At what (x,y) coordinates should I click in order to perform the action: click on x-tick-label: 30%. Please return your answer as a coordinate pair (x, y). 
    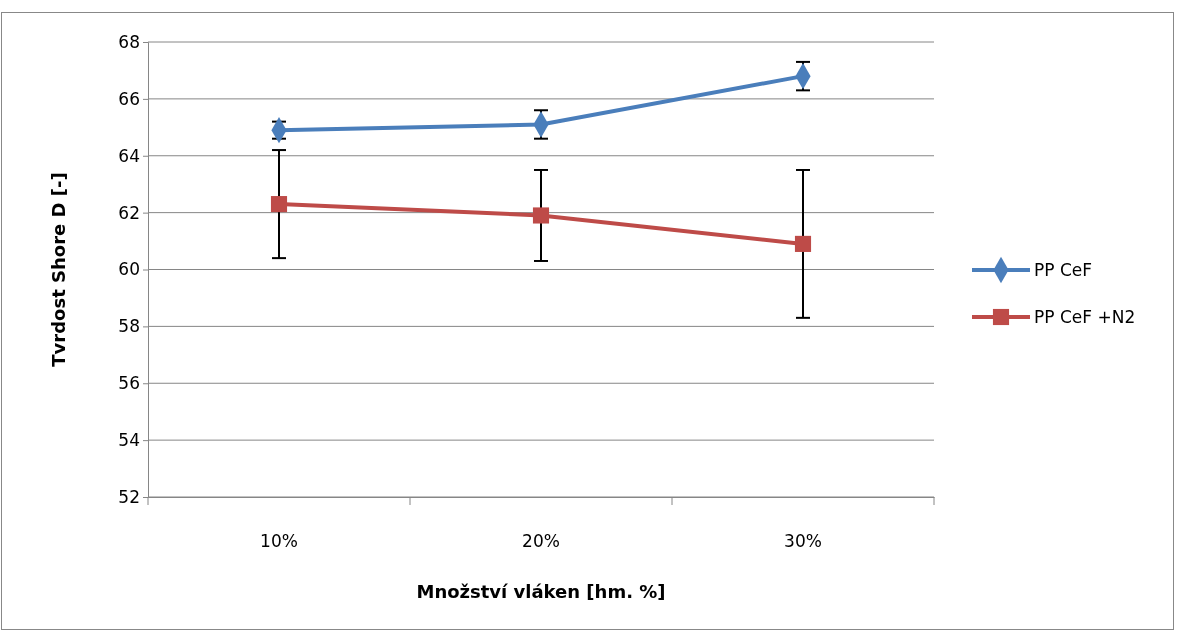
    Looking at the image, I should click on (803, 541).